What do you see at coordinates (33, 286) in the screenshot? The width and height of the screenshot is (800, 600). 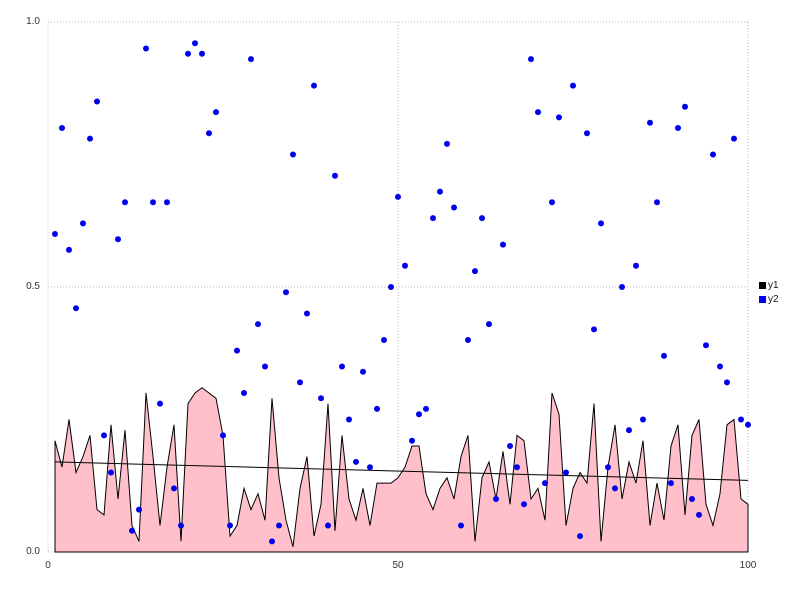 I see `y-axis-tick-label: 0.5` at bounding box center [33, 286].